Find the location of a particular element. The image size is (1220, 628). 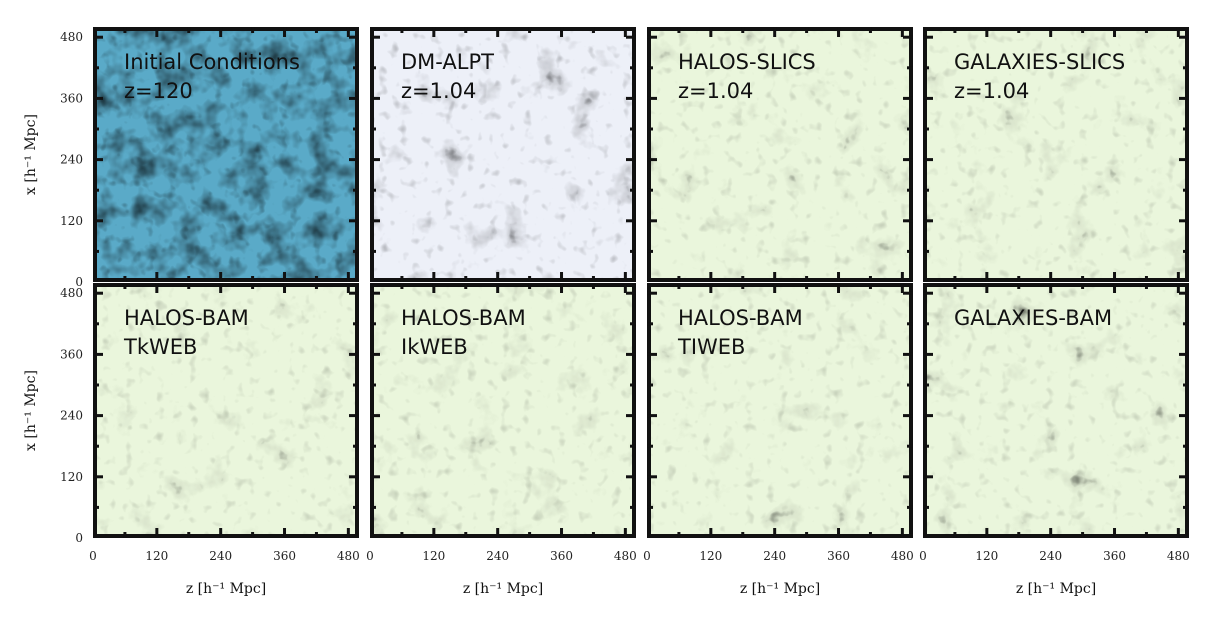

panel-label: TkWEB is located at coordinates (160, 347).